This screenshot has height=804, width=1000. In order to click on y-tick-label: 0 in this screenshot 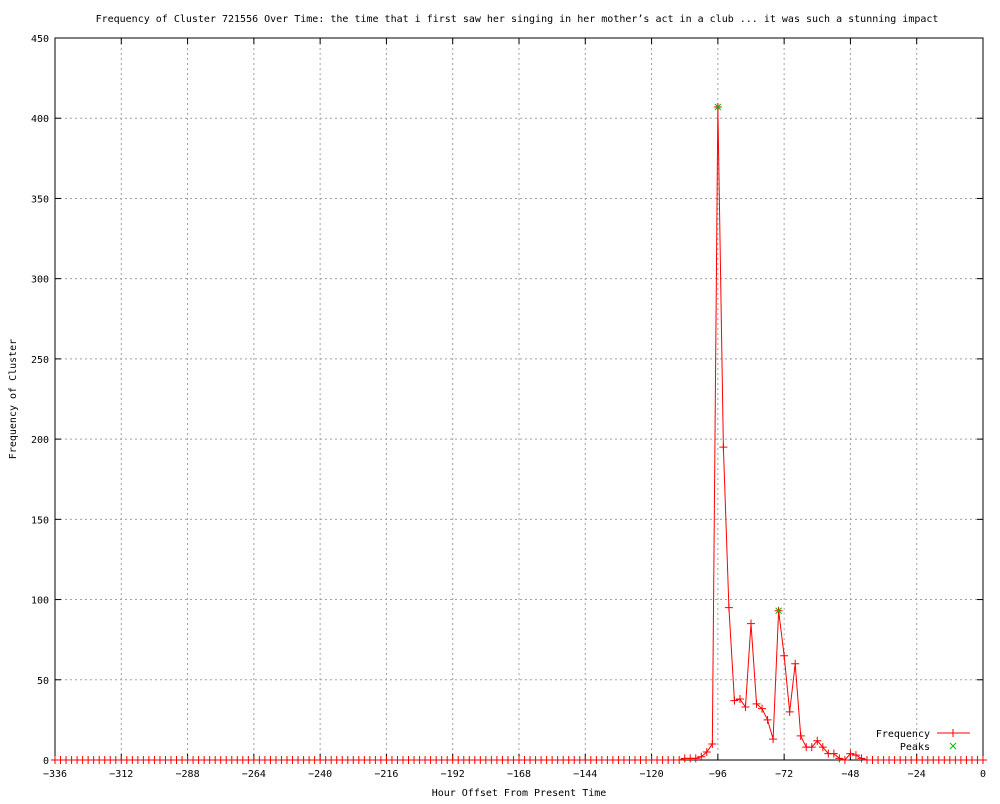, I will do `click(46, 761)`.